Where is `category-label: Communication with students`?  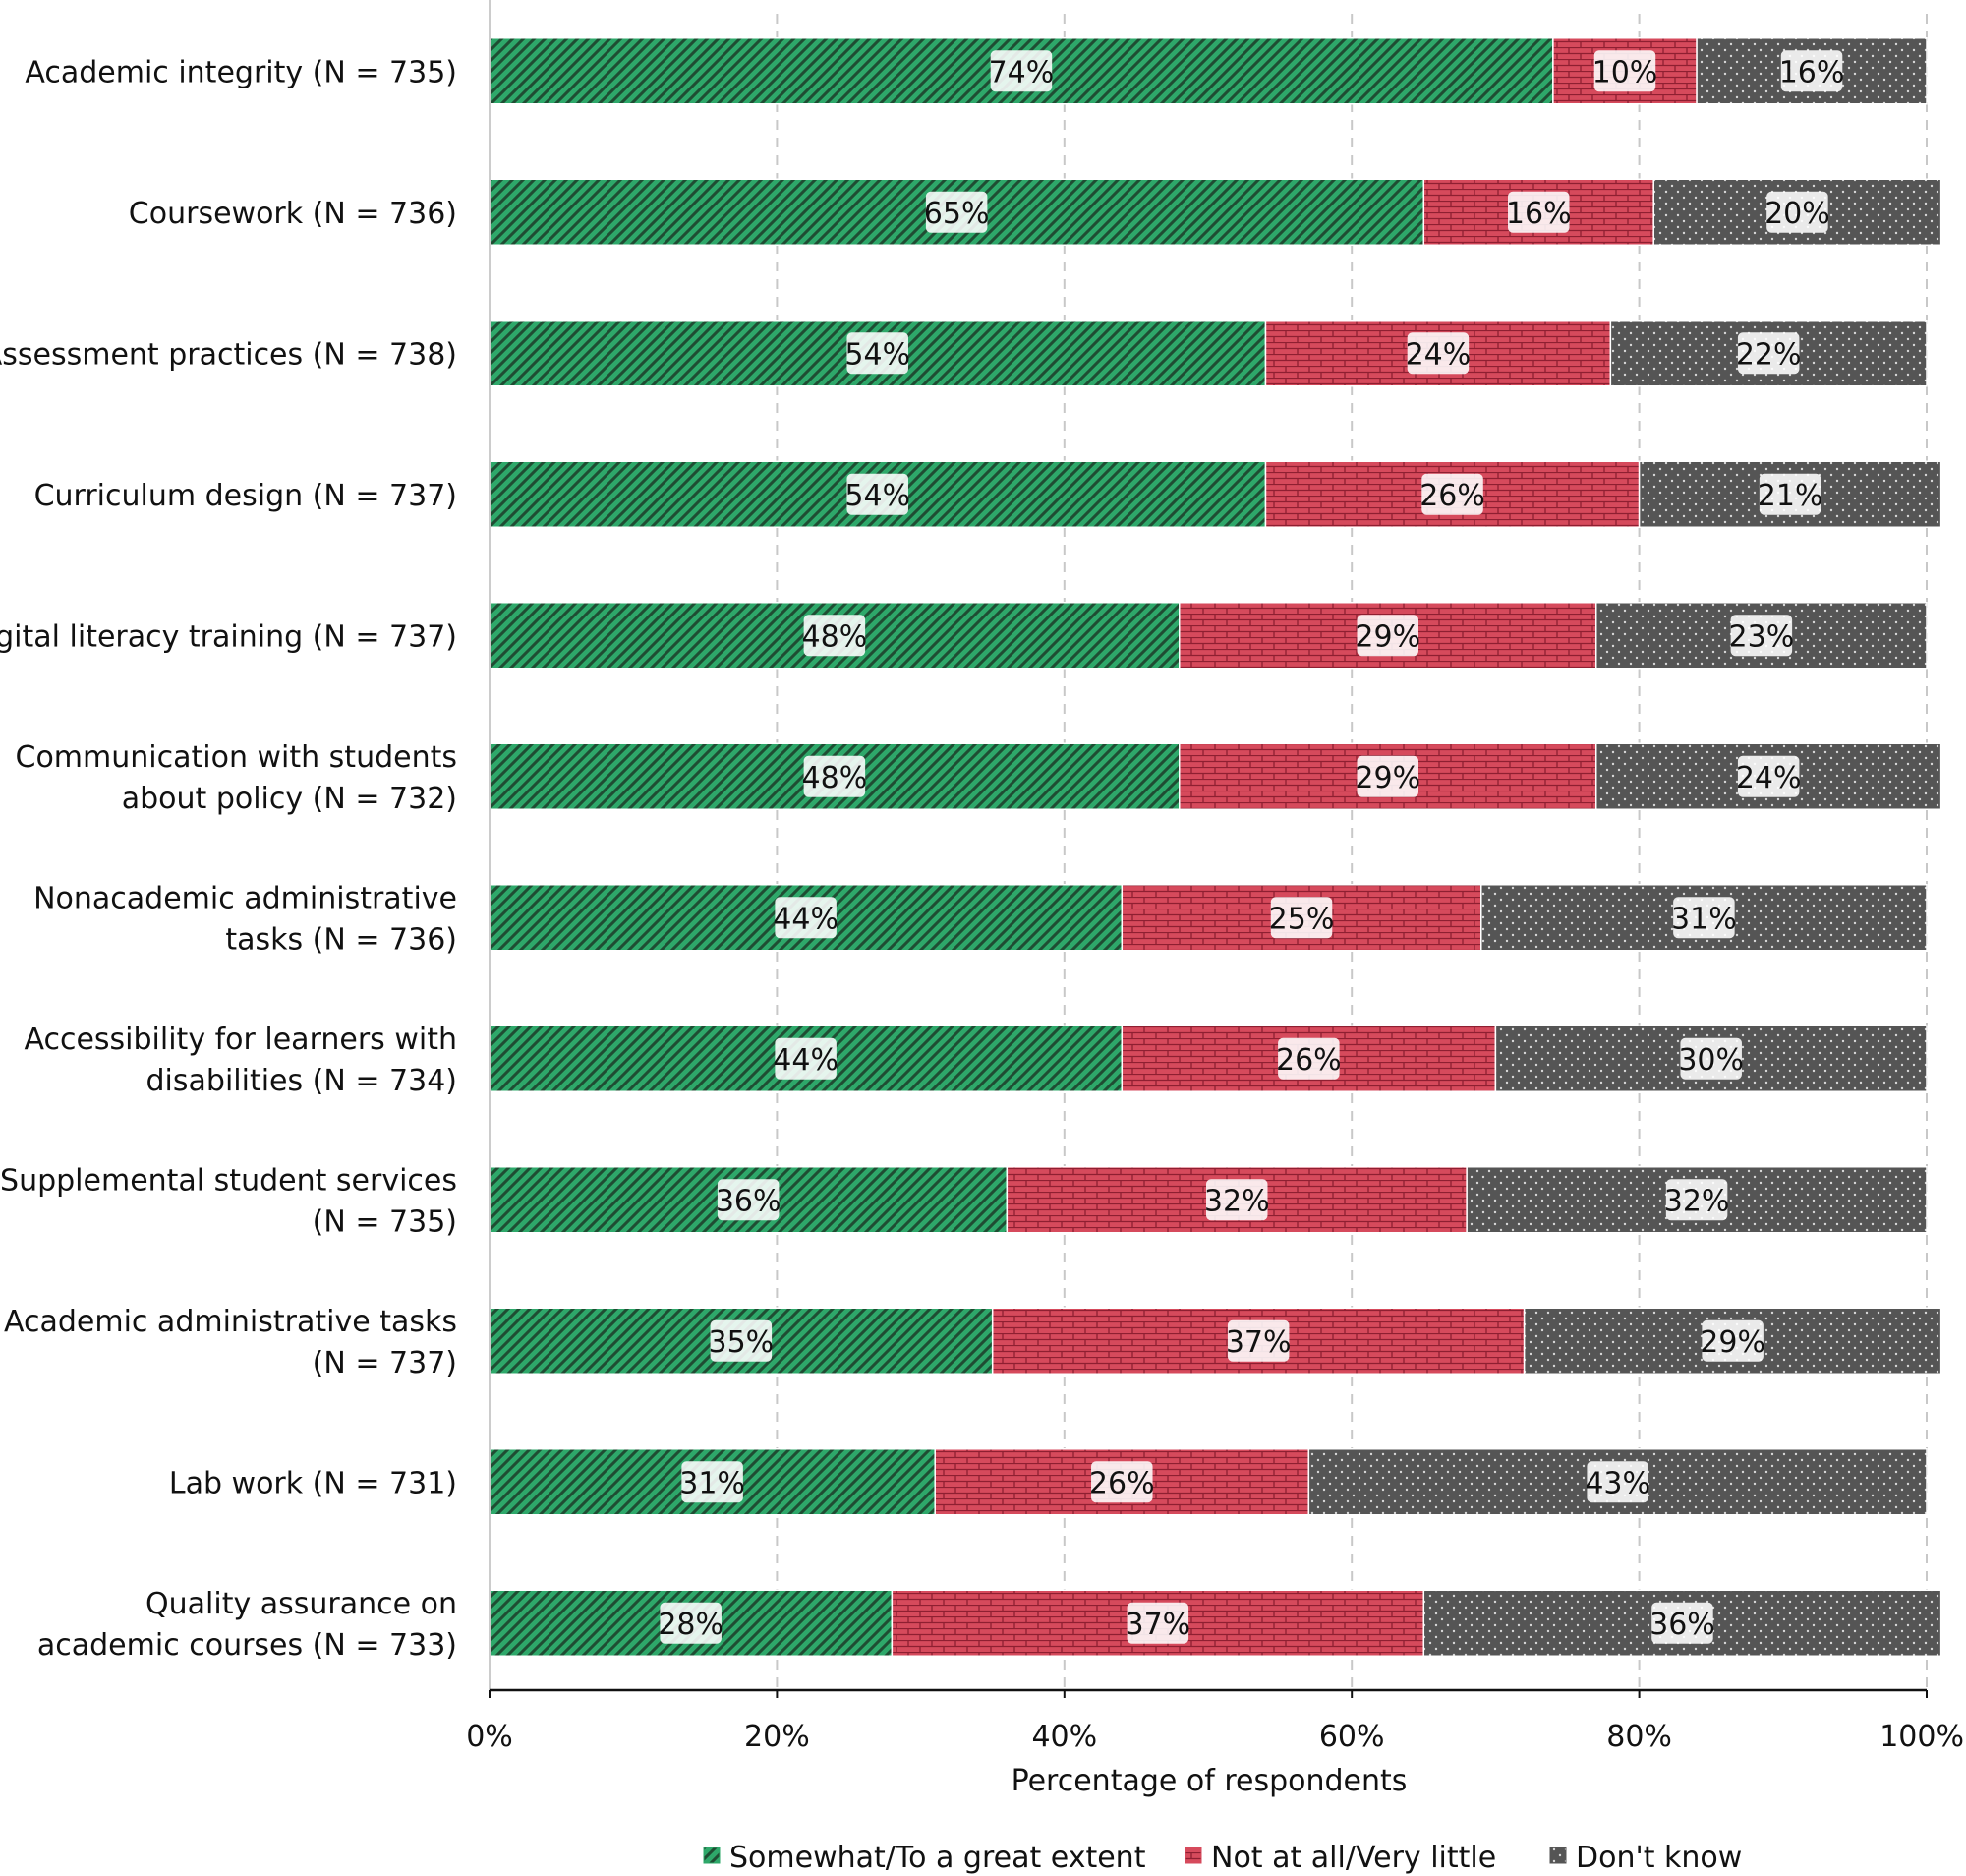 category-label: Communication with students is located at coordinates (237, 757).